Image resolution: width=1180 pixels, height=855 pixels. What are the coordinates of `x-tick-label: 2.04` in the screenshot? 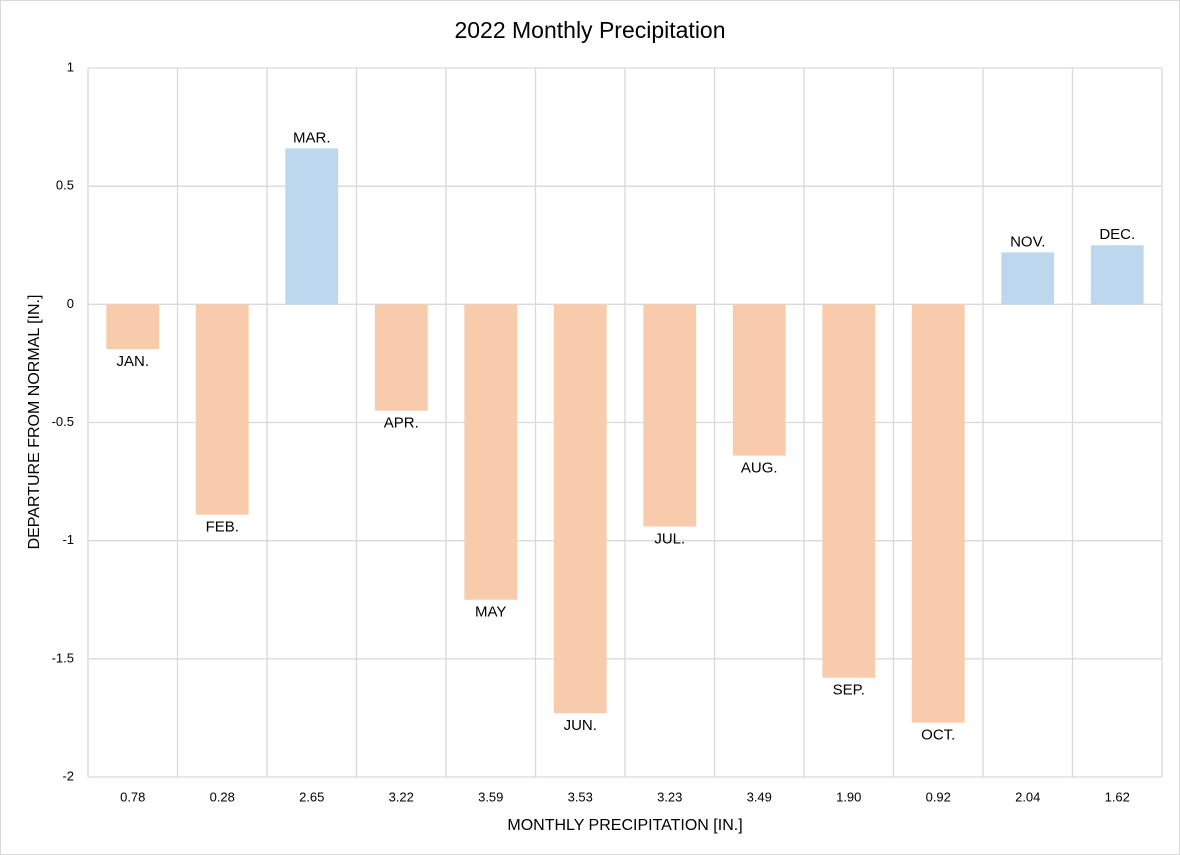 It's located at (1027, 796).